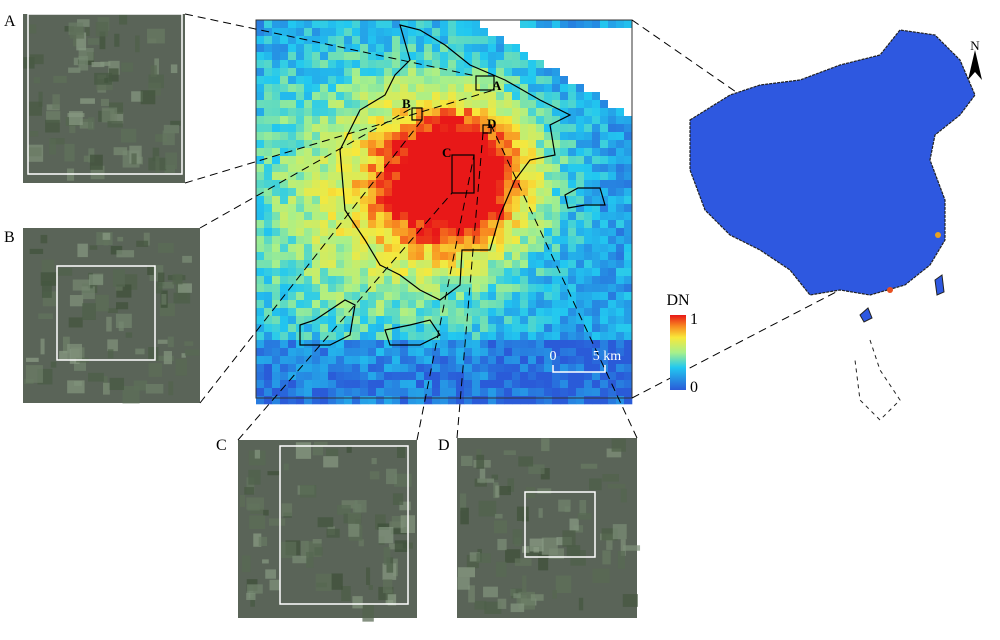 Image resolution: width=1000 pixels, height=640 pixels. Describe the element at coordinates (105, 94) in the screenshot. I see `extent-box` at that location.